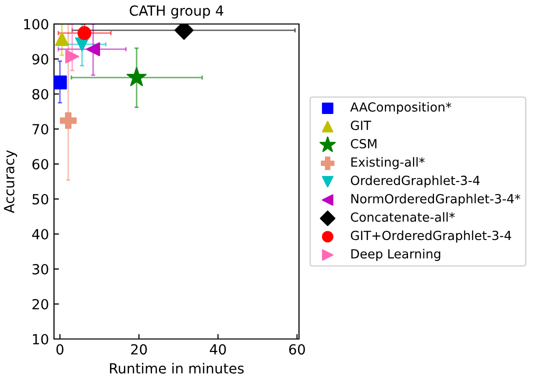 This screenshot has height=380, width=540. What do you see at coordinates (435, 200) in the screenshot?
I see `legend-label: NormOrderedGraphlet-3-4*` at bounding box center [435, 200].